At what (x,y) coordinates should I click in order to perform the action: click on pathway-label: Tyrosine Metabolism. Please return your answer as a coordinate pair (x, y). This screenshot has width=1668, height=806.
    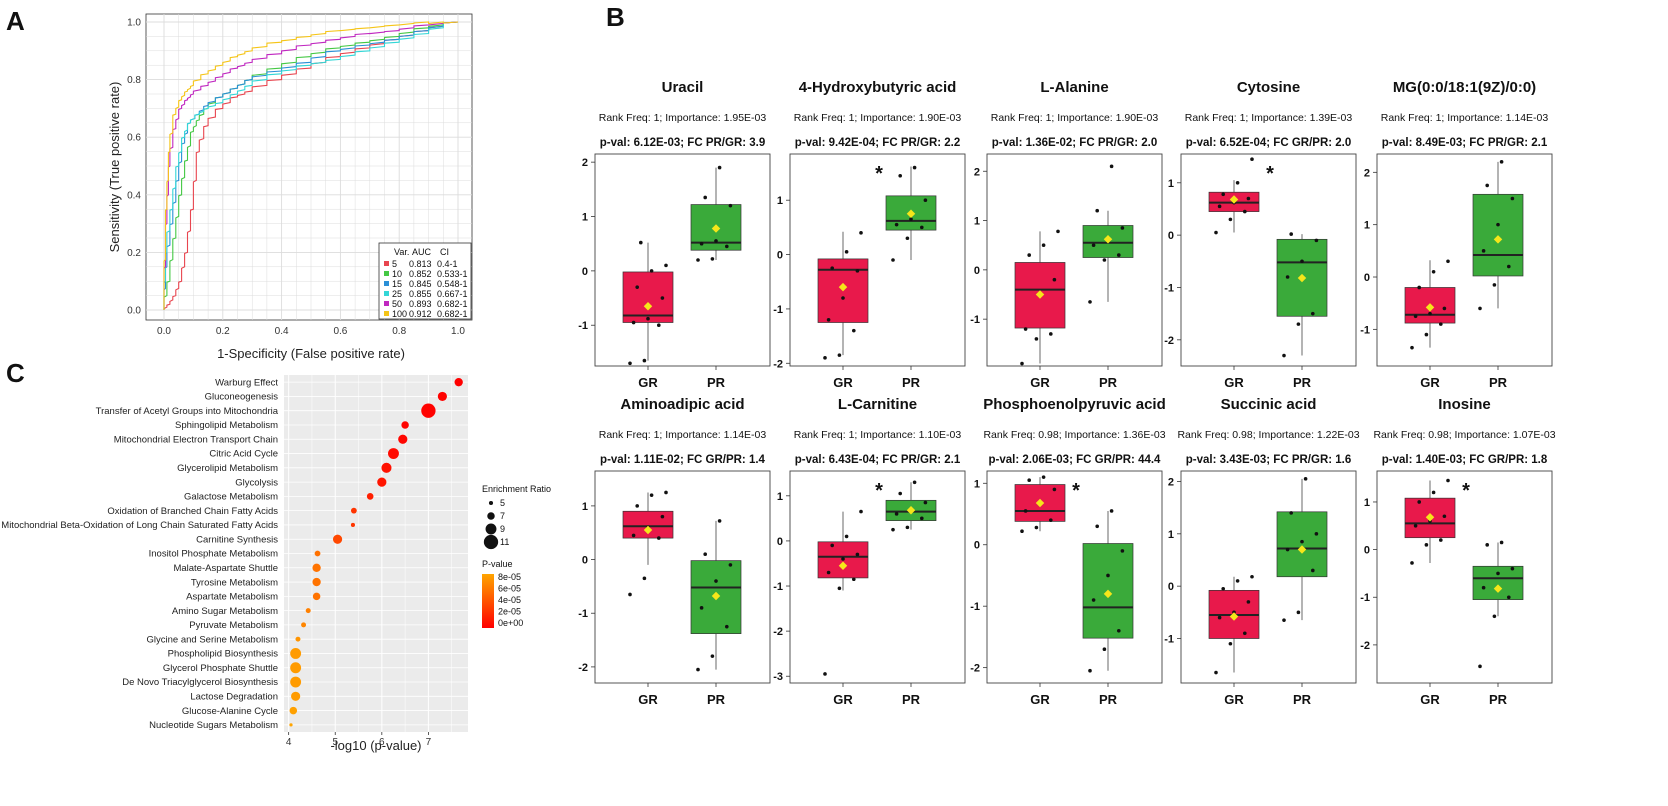
    Looking at the image, I should click on (234, 582).